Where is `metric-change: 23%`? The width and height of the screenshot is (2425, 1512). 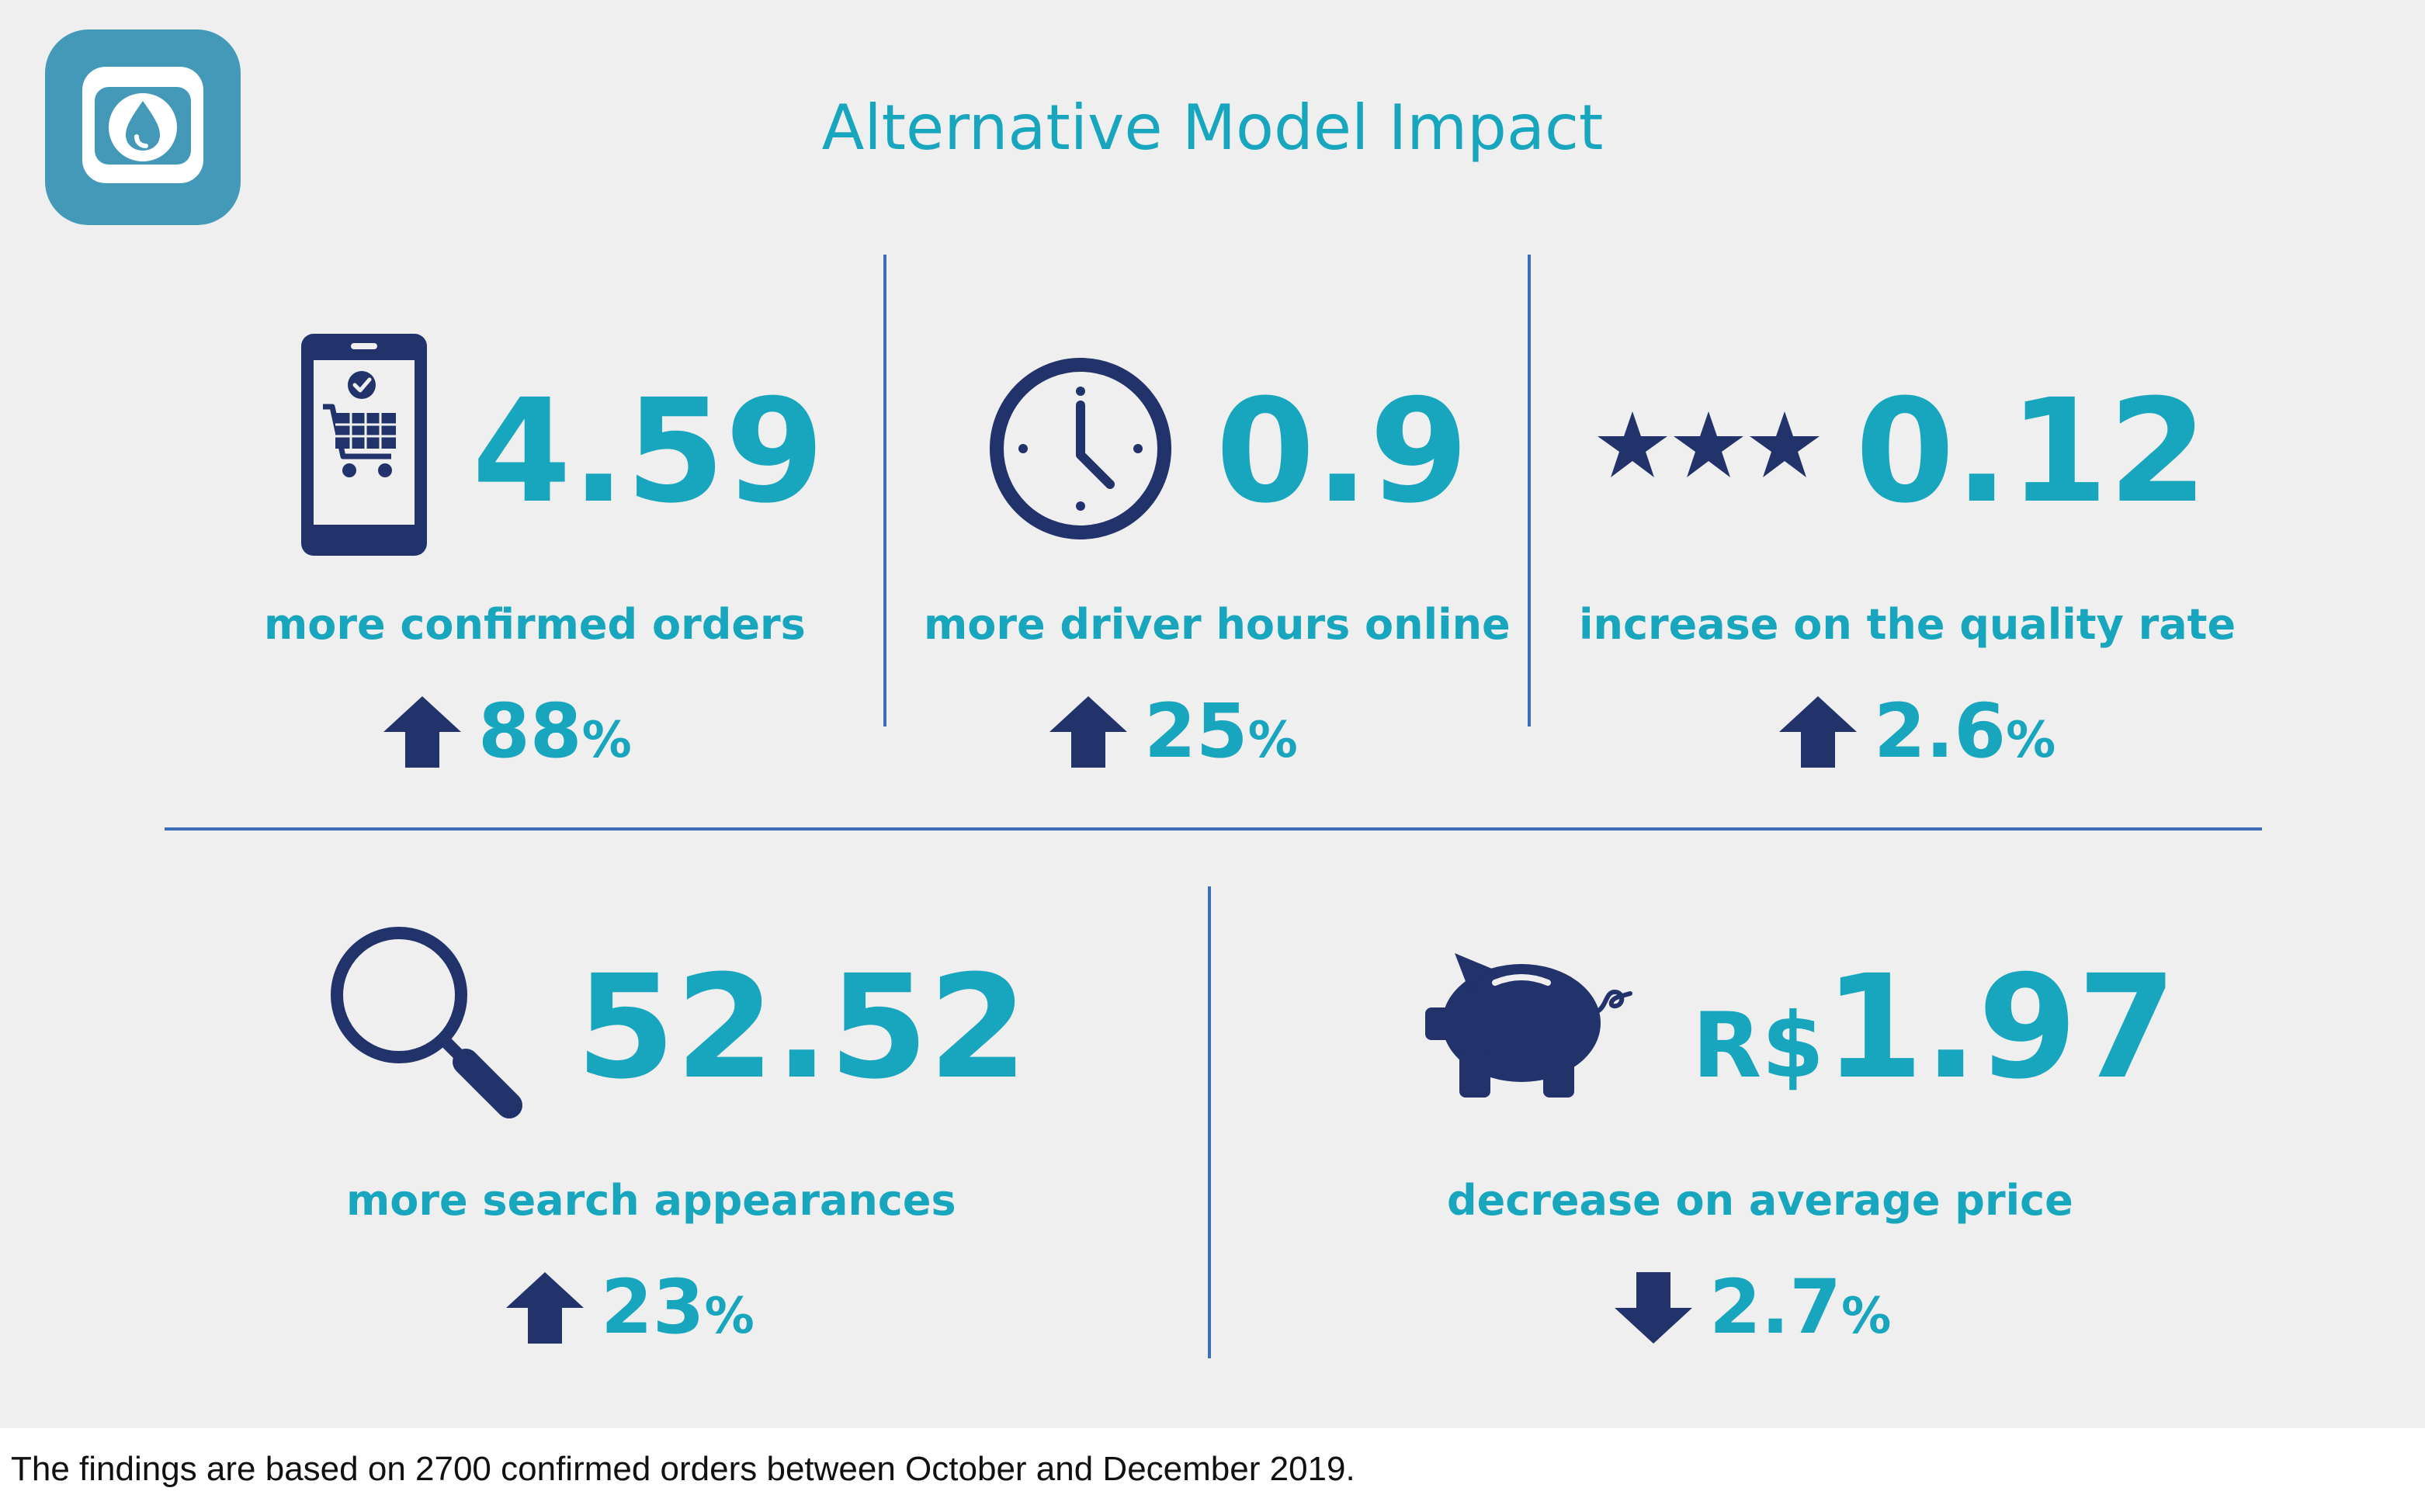 metric-change: 23% is located at coordinates (630, 1307).